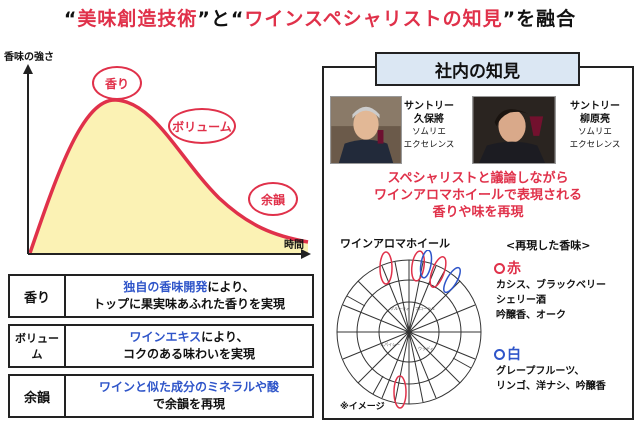 This screenshot has width=640, height=427. I want to click on white-heading: 白, so click(507, 354).